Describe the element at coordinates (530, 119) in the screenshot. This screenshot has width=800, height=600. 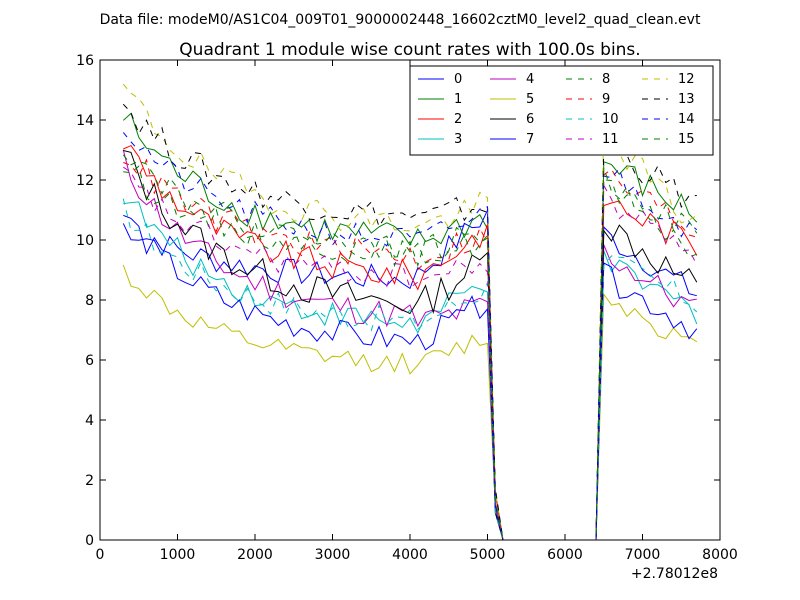
I see `legend-label-6: 6` at that location.